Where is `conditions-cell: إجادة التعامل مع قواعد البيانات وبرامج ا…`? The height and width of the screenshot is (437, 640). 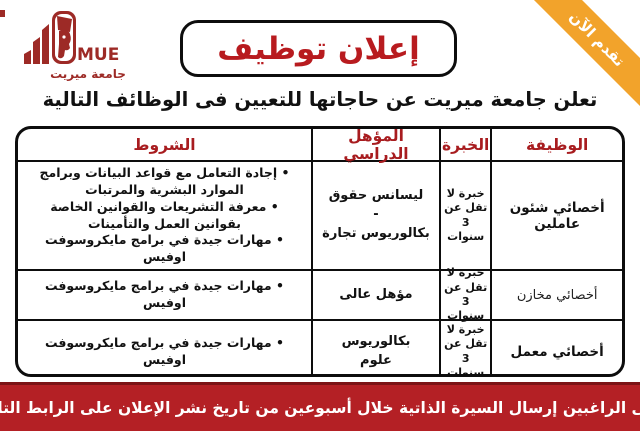 conditions-cell: إجادة التعامل مع قواعد البيانات وبرامج ا… is located at coordinates (164, 216).